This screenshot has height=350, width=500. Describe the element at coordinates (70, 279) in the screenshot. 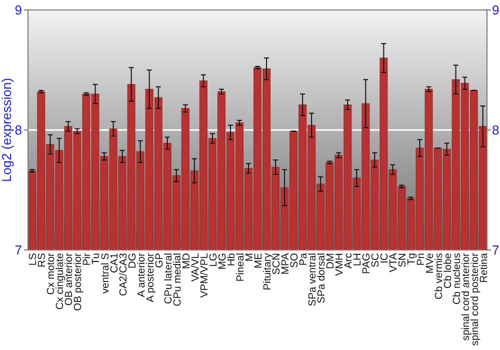

I see `x-tick-label: OB anterior` at that location.